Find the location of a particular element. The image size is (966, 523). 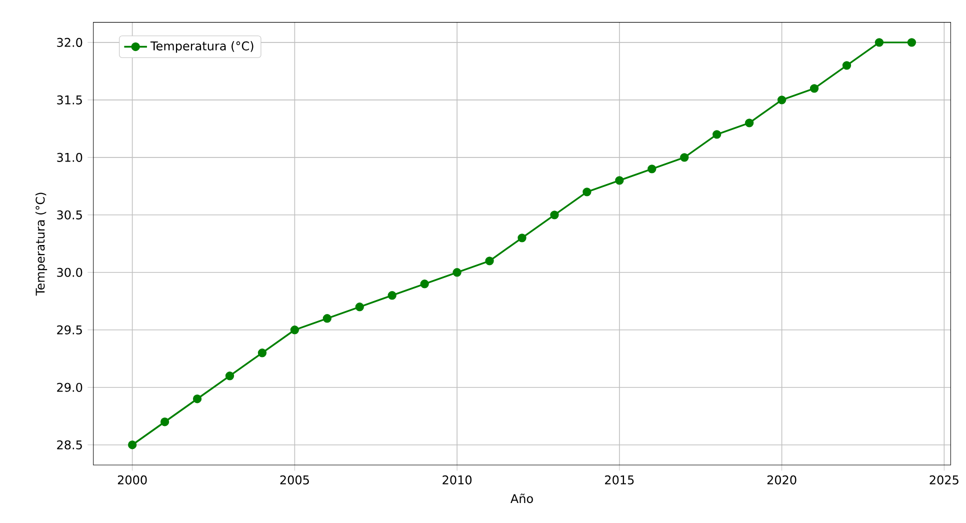

x-tick-label: 2005 is located at coordinates (294, 479).